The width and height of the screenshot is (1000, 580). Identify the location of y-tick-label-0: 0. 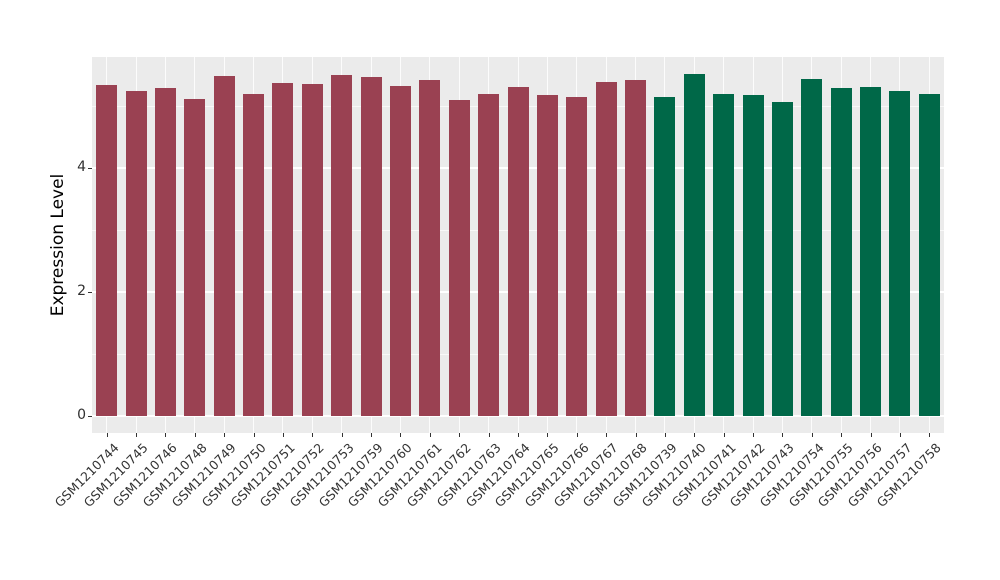
(81, 415).